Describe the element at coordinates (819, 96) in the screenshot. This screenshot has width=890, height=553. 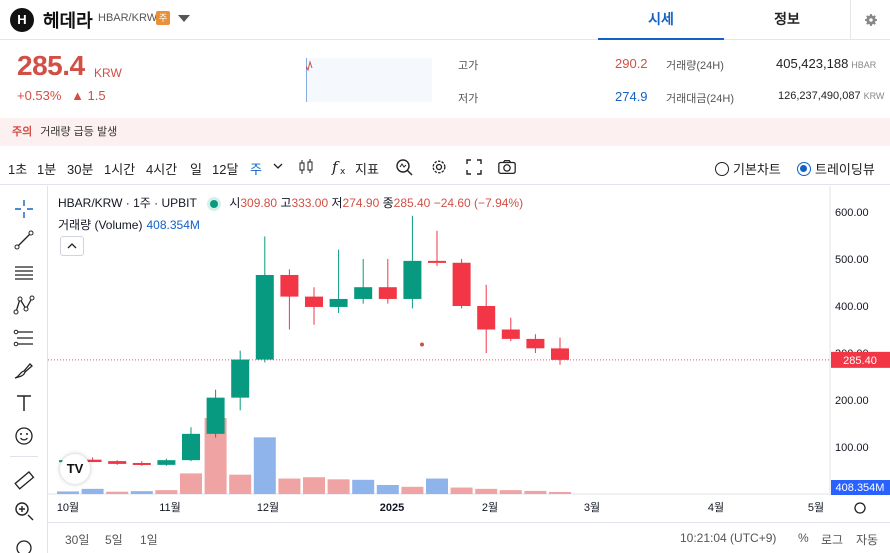
I see `amount-number: 126,237,490,087` at that location.